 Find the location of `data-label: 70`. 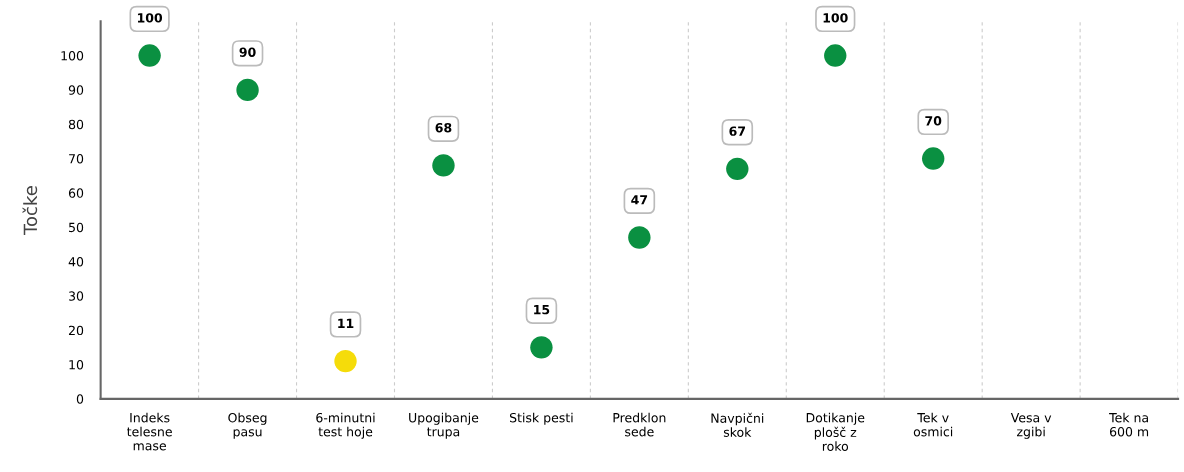

data-label: 70 is located at coordinates (933, 121).